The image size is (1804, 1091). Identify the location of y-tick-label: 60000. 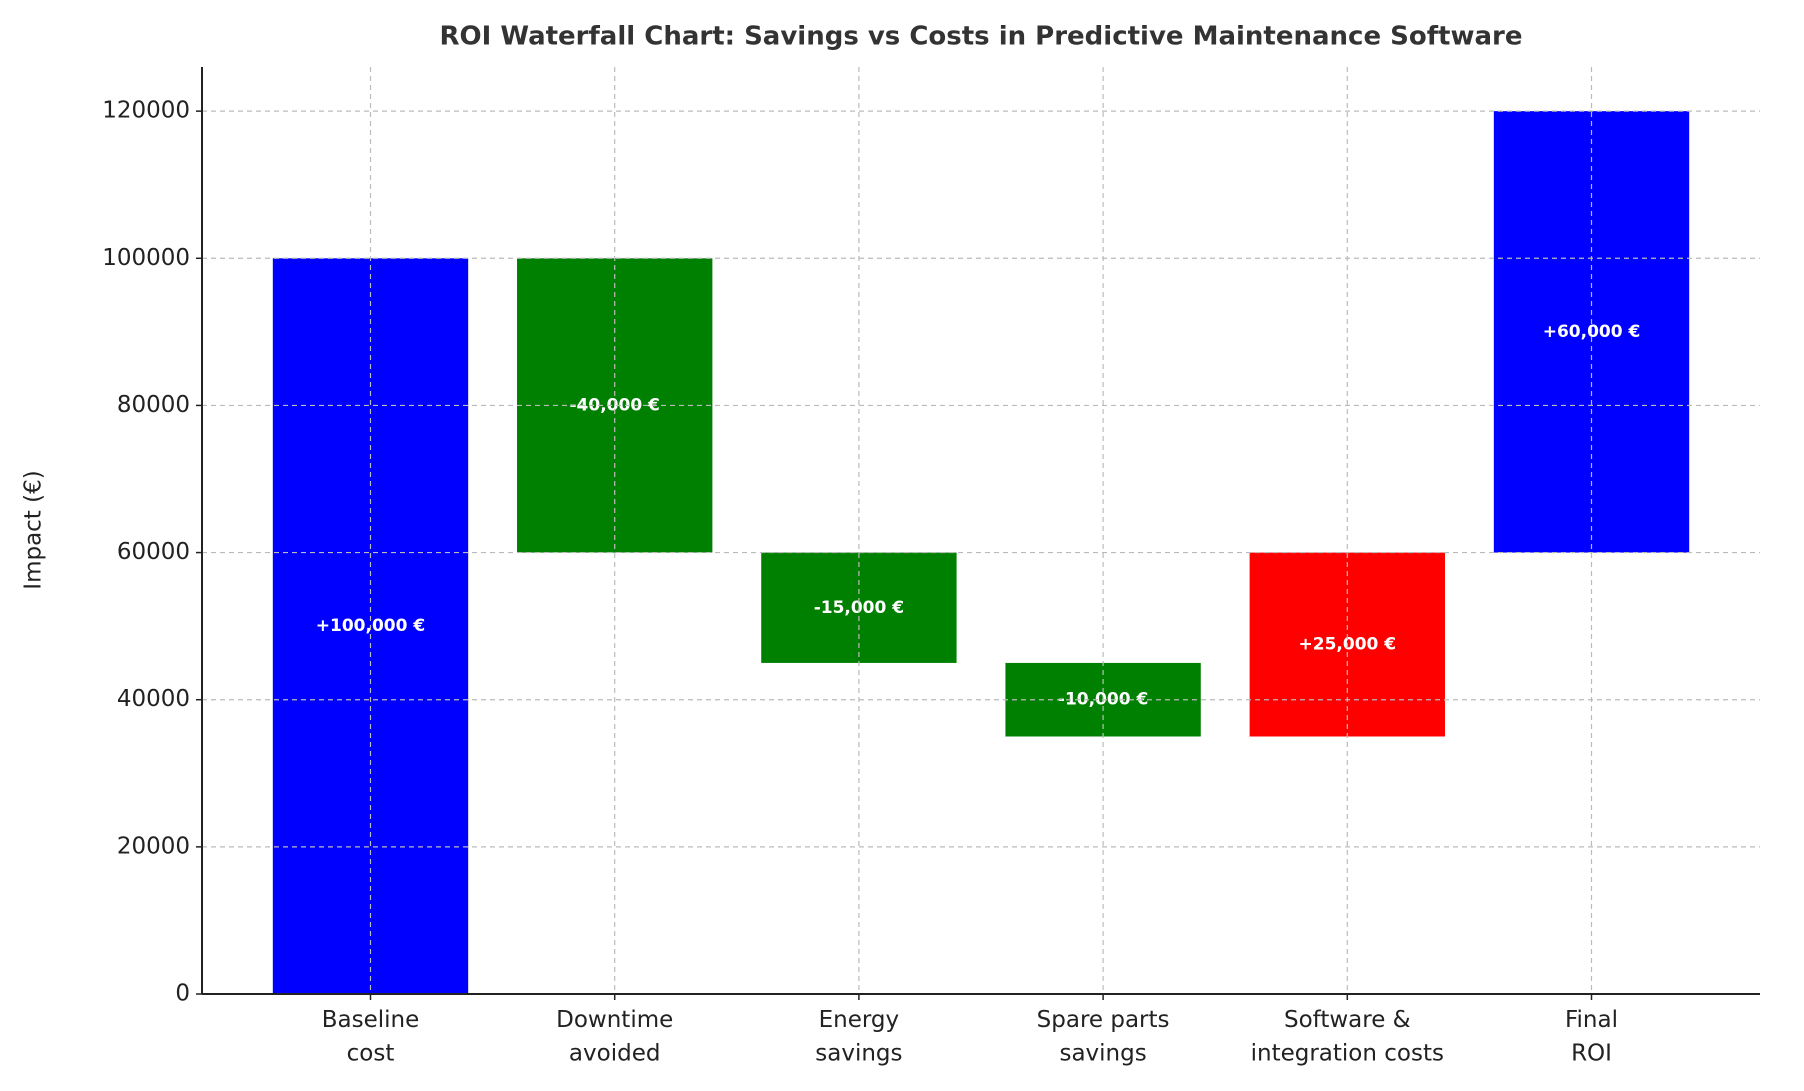
(153, 552).